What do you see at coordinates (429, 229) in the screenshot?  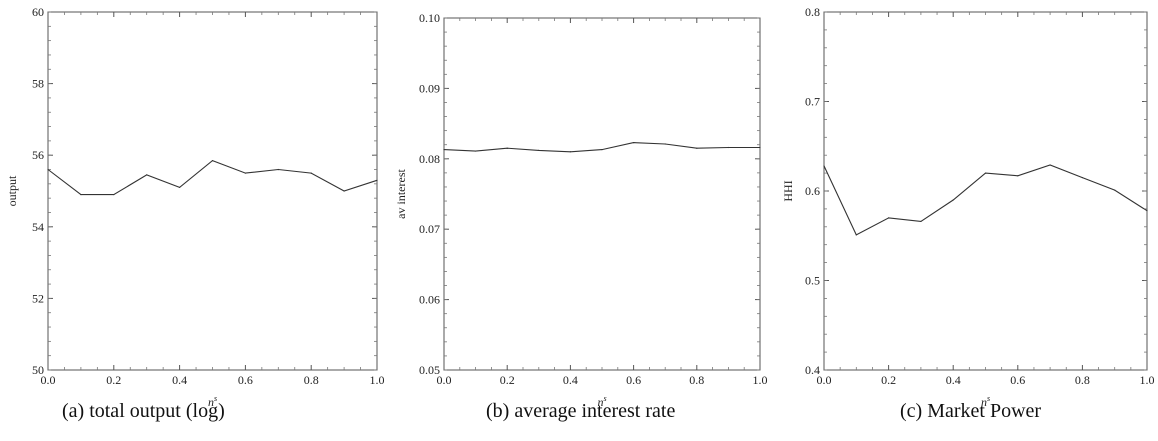 I see `interest-y-tick-label: 0.07` at bounding box center [429, 229].